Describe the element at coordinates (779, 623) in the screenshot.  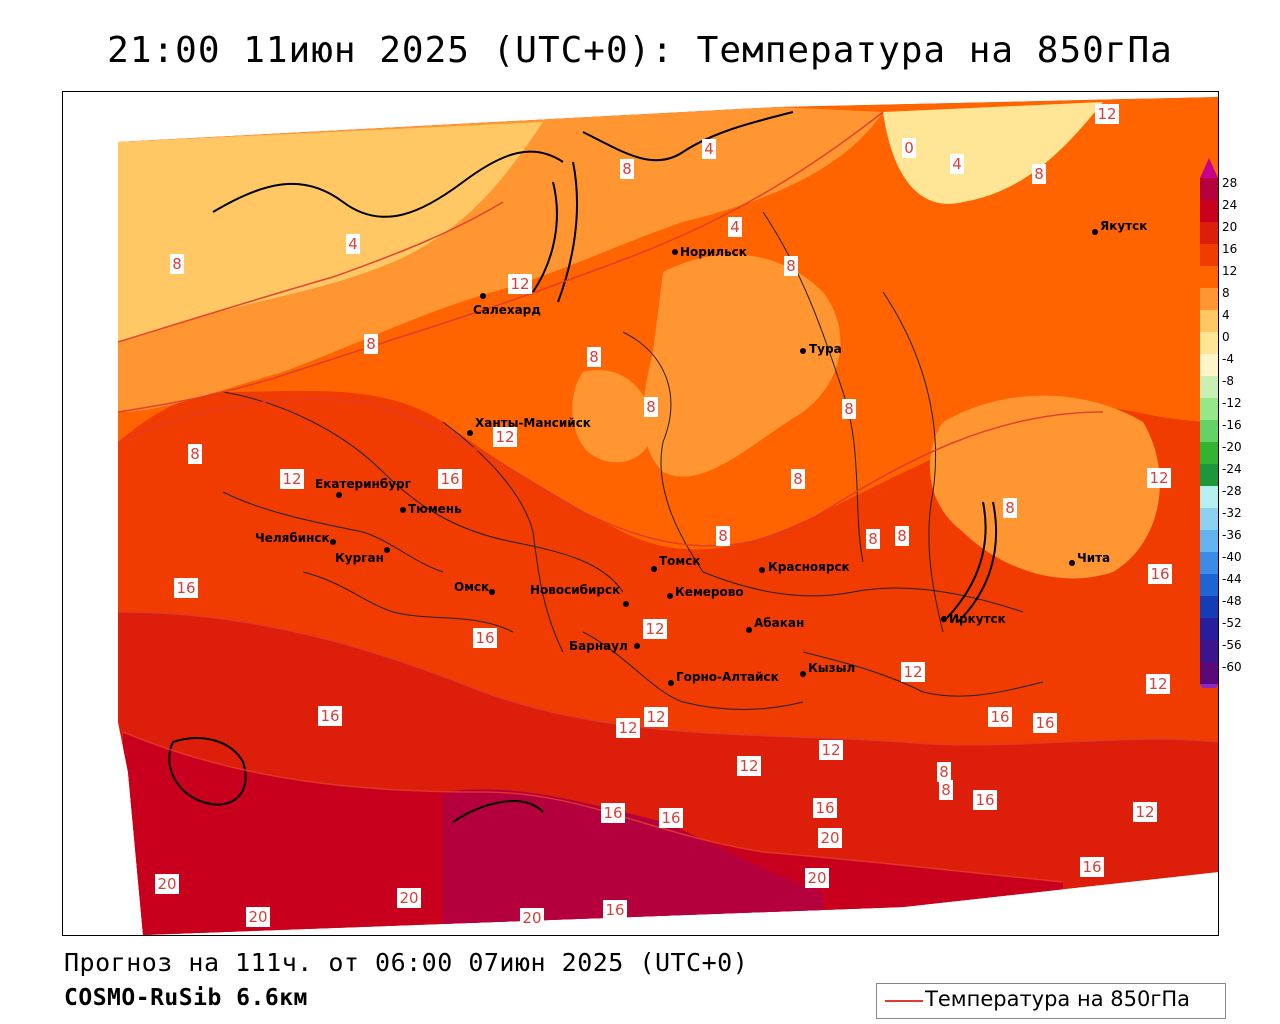
I see `svg-text: Абакан` at that location.